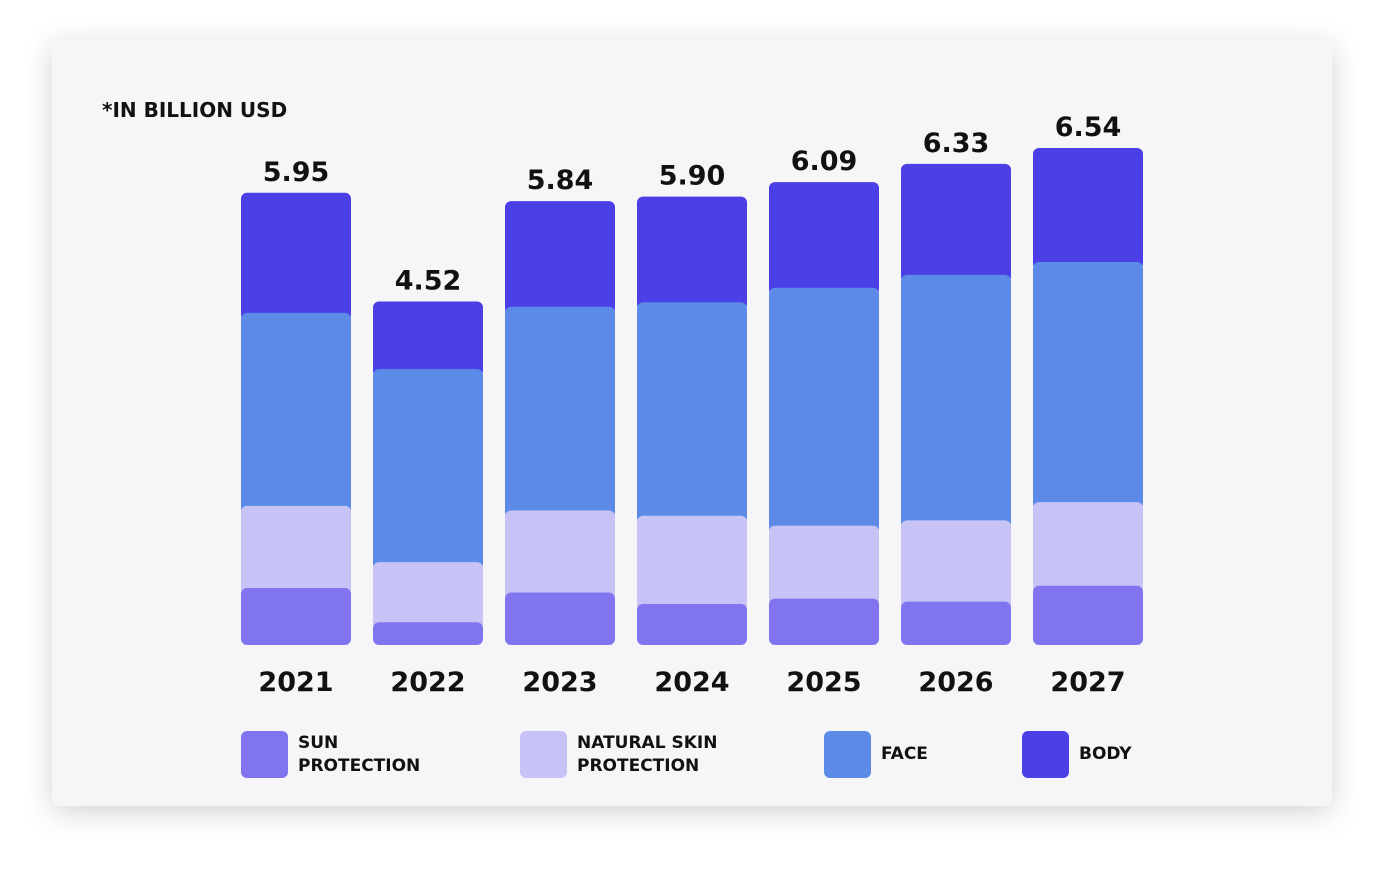 The image size is (1384, 872). Describe the element at coordinates (427, 682) in the screenshot. I see `x-tick-label: 2022` at that location.